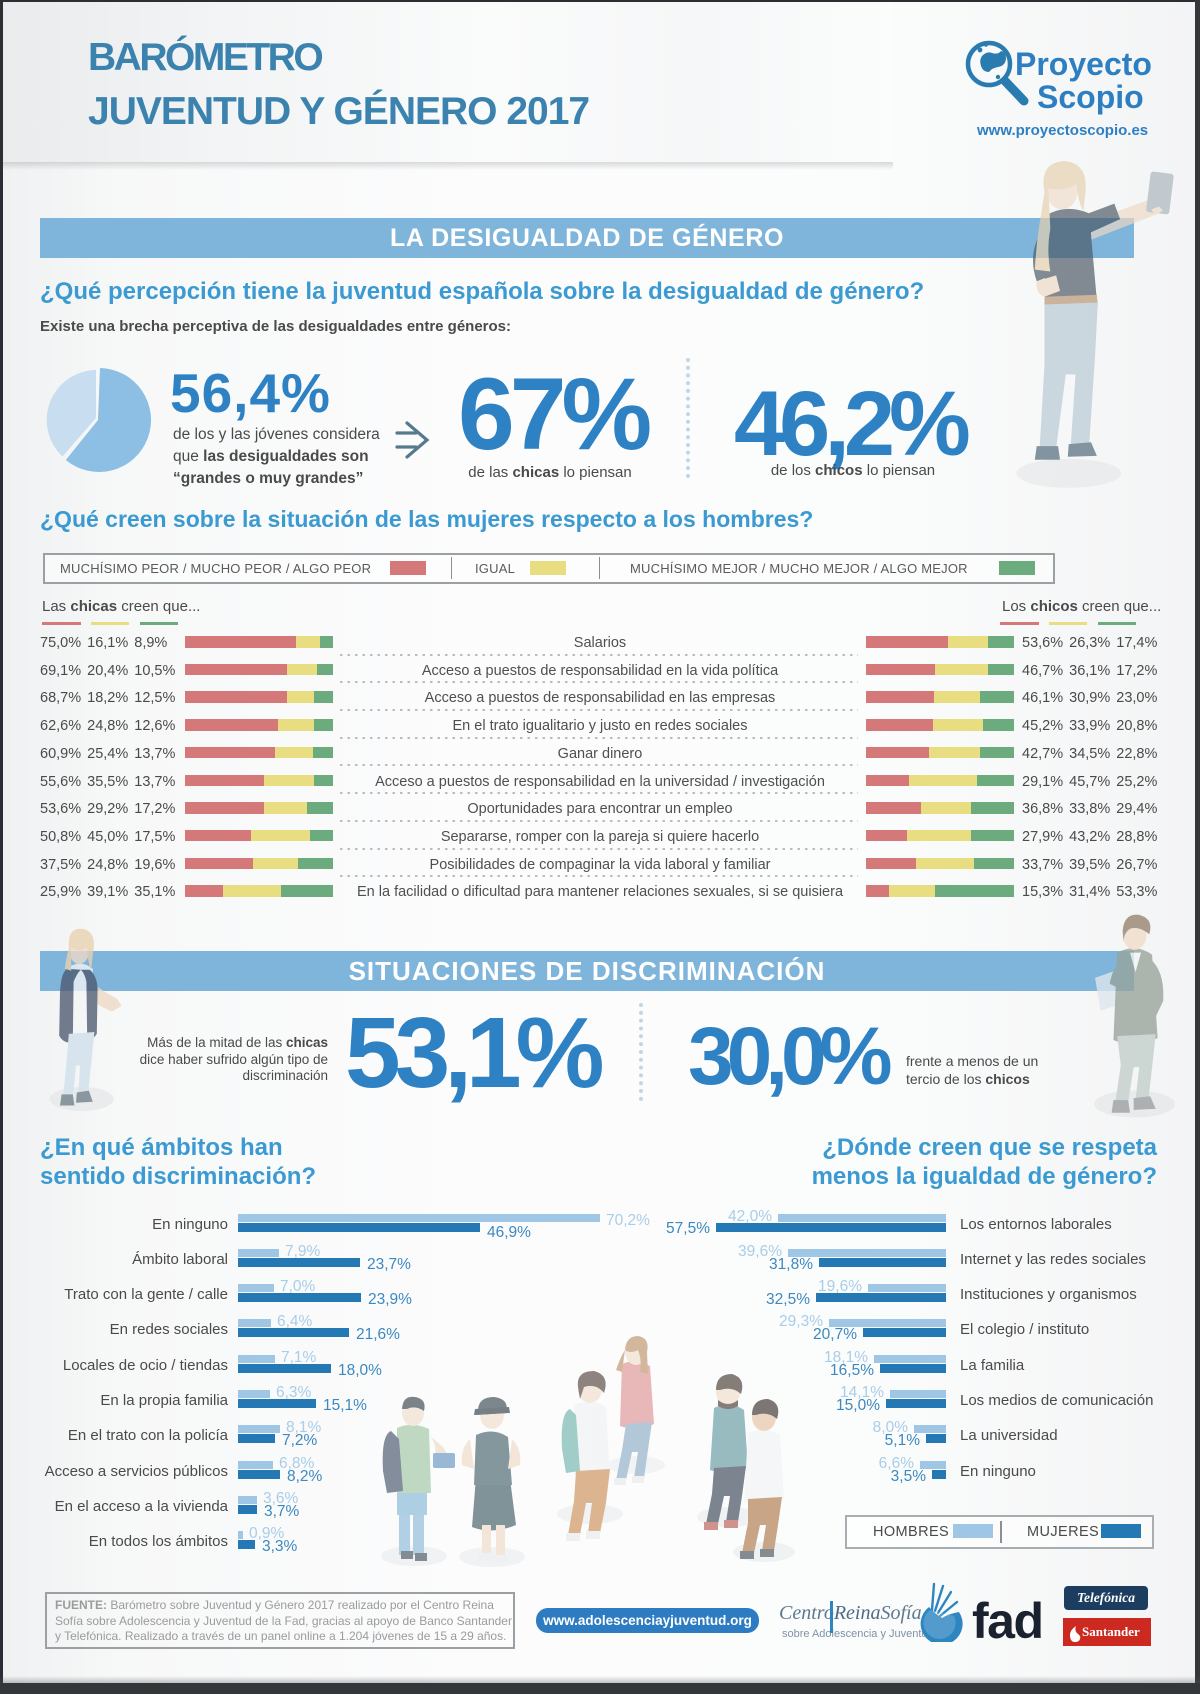 The height and width of the screenshot is (1694, 1200). I want to click on svg-text: Scopio, so click(1090, 97).